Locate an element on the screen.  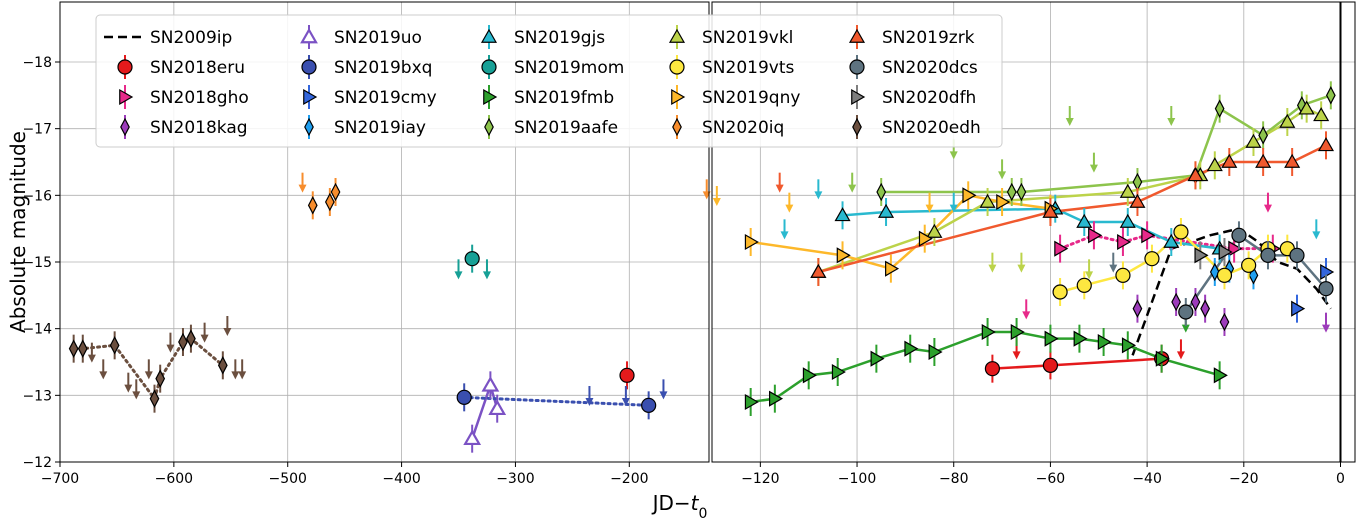
legend-entry: SN2020iq is located at coordinates (743, 128).